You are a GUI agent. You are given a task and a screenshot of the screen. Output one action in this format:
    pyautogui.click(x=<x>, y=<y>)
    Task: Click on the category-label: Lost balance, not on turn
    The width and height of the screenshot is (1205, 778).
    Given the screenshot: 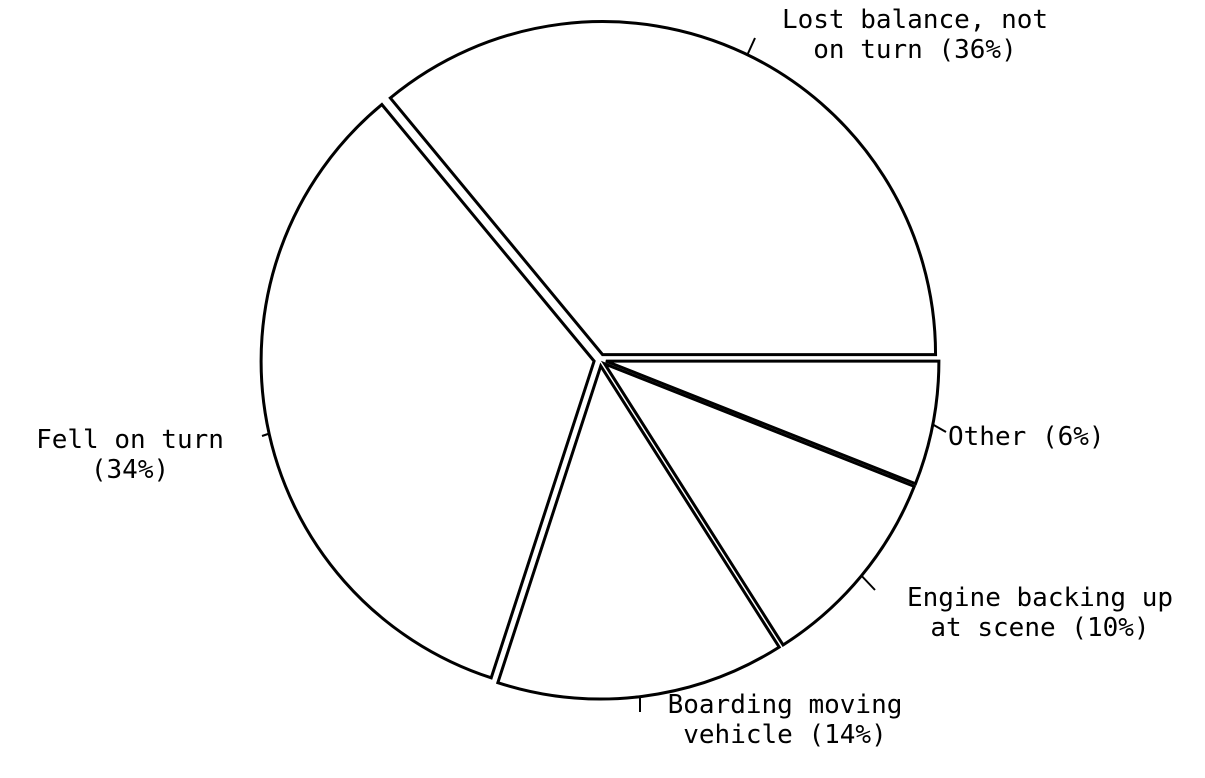 What is the action you would take?
    pyautogui.click(x=915, y=35)
    